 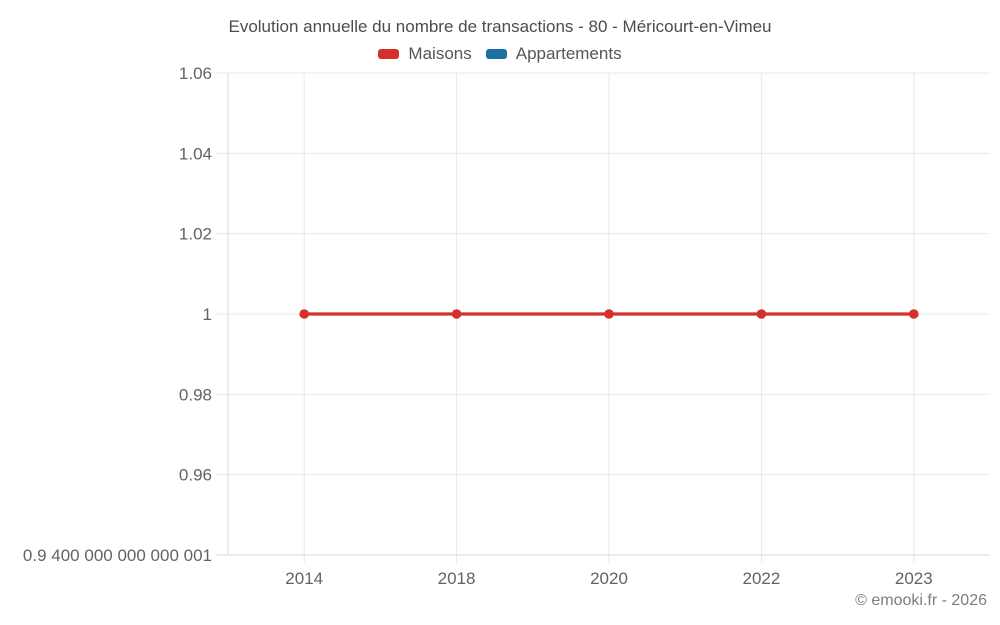 What do you see at coordinates (609, 314) in the screenshot?
I see `data-point-maisons-2020` at bounding box center [609, 314].